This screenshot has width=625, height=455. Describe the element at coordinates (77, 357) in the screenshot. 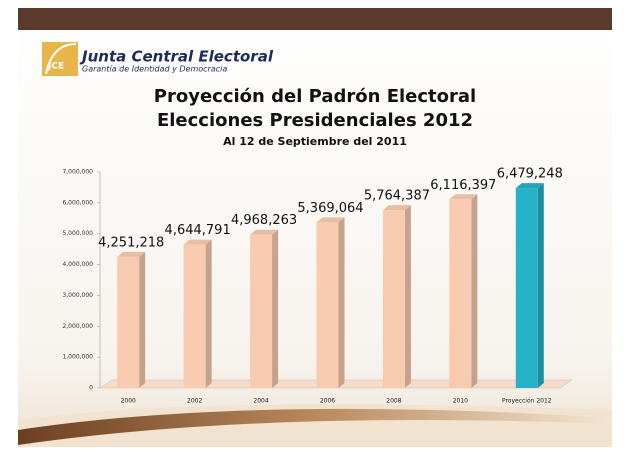

I see `y-tick-label: 1,000,000` at that location.